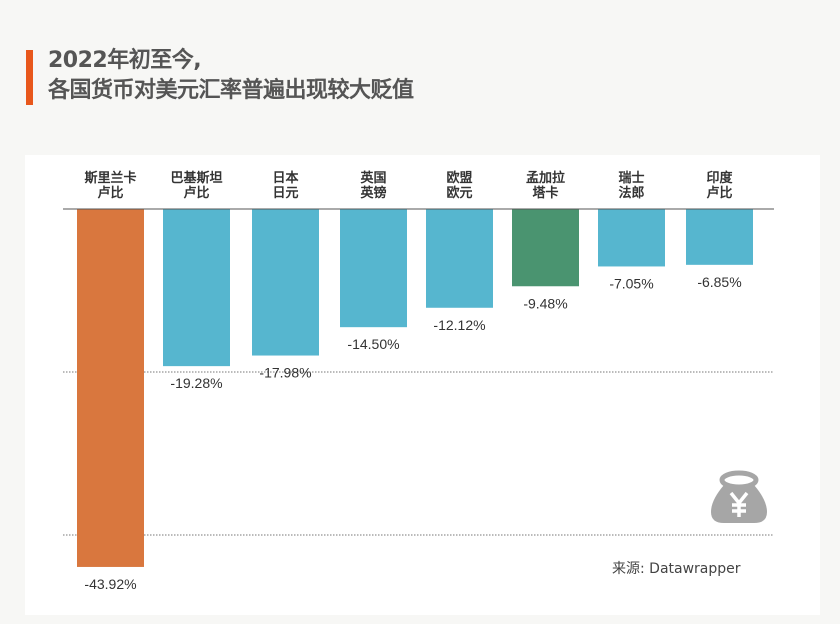 This screenshot has height=624, width=840. What do you see at coordinates (110, 178) in the screenshot?
I see `category-label: 斯里兰卡` at bounding box center [110, 178].